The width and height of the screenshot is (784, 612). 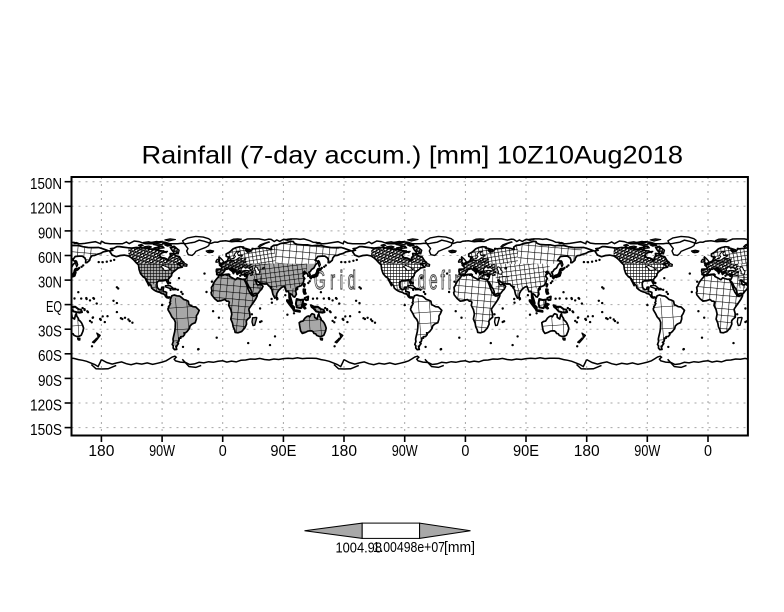 I want to click on svg-text: 30N, so click(x=50, y=283).